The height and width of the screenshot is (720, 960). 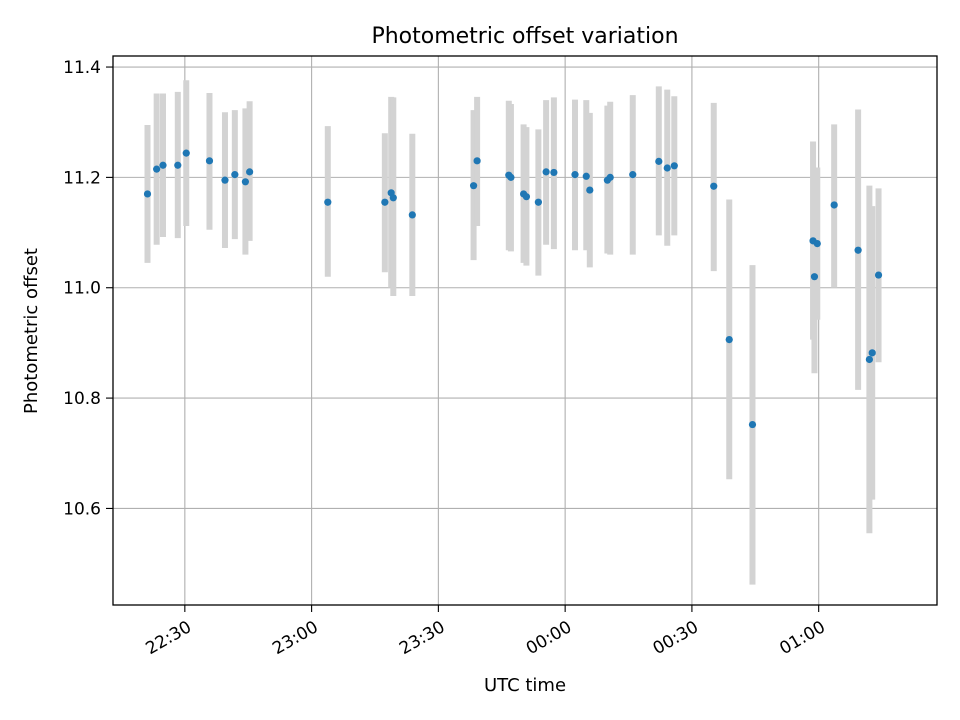 I want to click on x-axis-label: UTC time, so click(x=525, y=685).